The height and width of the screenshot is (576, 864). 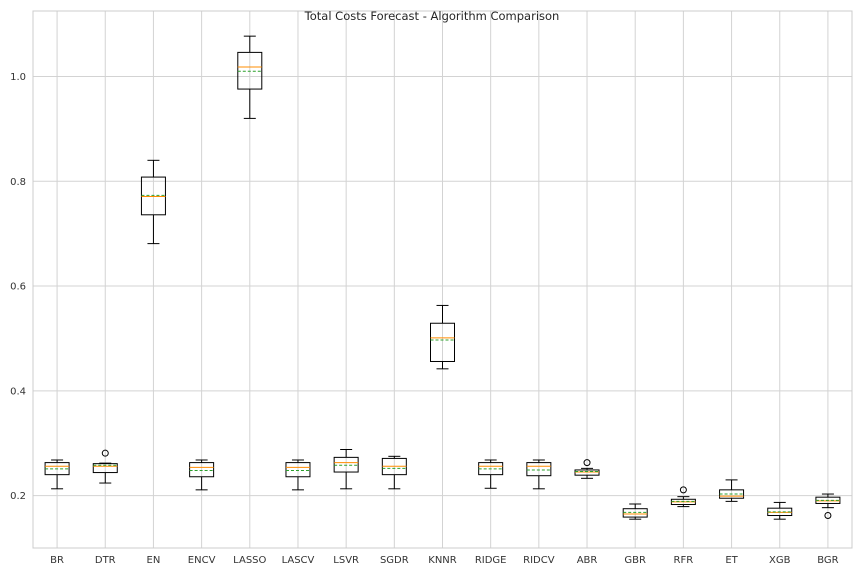 What do you see at coordinates (539, 560) in the screenshot?
I see `x-tick-label: RIDCV` at bounding box center [539, 560].